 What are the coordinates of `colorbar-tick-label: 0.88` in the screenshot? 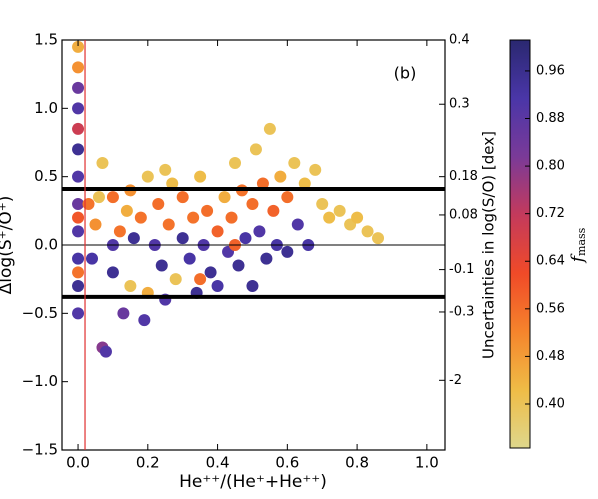 It's located at (550, 118).